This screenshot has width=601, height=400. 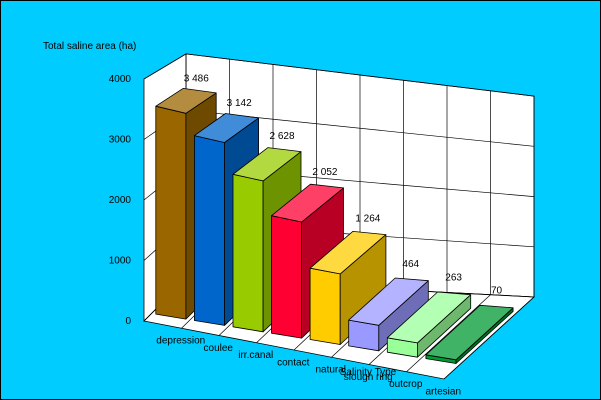 I want to click on category-label: irr.canal, so click(x=255, y=355).